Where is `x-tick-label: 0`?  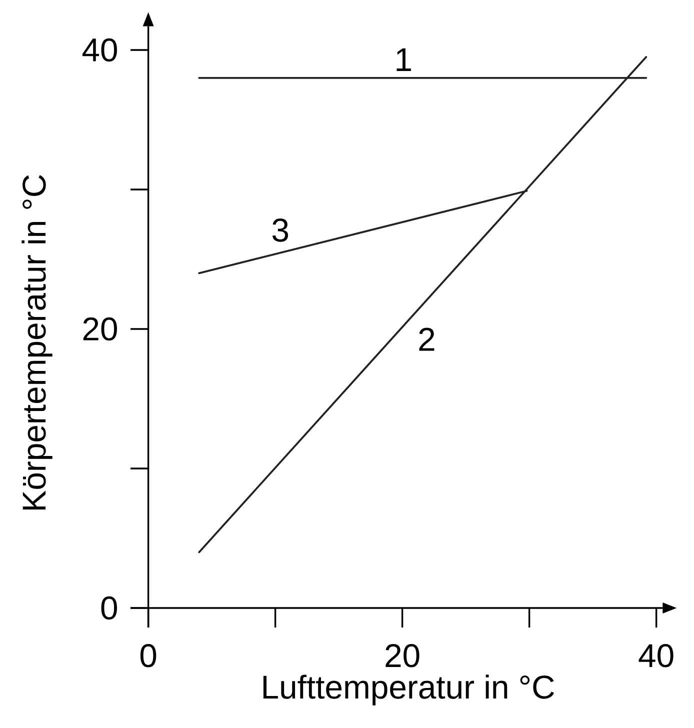
x-tick-label: 0 is located at coordinates (148, 656).